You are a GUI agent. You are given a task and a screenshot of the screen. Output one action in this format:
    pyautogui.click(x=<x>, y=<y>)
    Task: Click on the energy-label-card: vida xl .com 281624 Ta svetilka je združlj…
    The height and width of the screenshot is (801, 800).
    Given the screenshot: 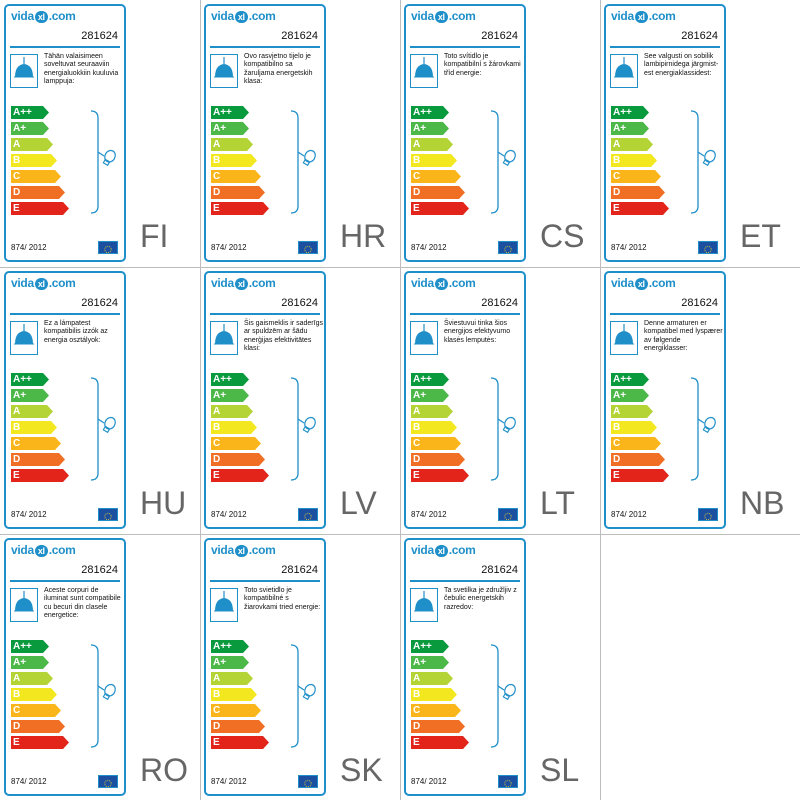 What is the action you would take?
    pyautogui.click(x=465, y=667)
    